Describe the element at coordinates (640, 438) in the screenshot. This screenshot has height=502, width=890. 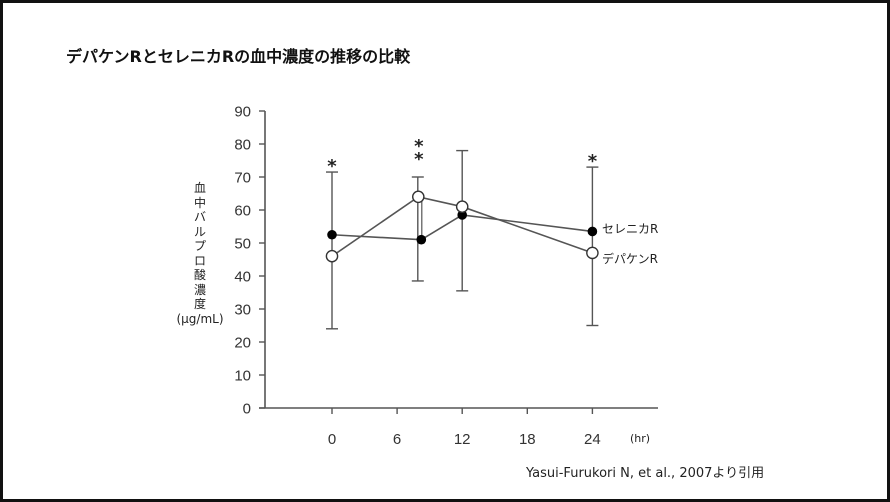
I see `x-axis-unit: (hr)` at that location.